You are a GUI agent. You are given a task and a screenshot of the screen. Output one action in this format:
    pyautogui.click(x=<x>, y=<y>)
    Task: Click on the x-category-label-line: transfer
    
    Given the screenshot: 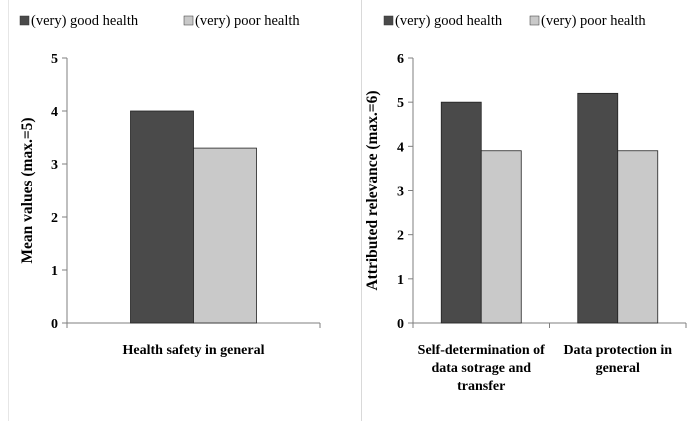 What is the action you would take?
    pyautogui.click(x=481, y=386)
    